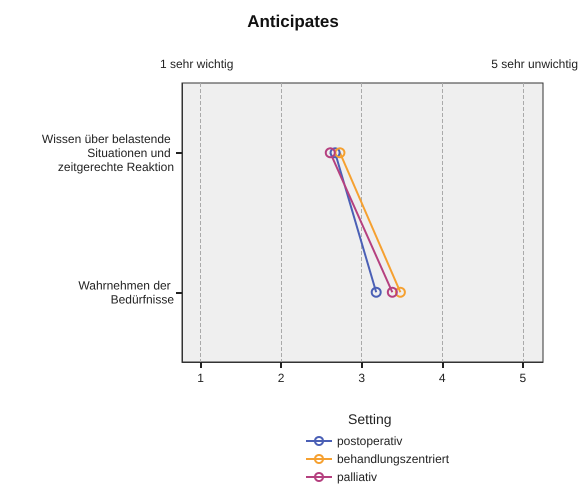 The image size is (586, 492). Describe the element at coordinates (293, 21) in the screenshot. I see `chart-title: Anticipates` at that location.